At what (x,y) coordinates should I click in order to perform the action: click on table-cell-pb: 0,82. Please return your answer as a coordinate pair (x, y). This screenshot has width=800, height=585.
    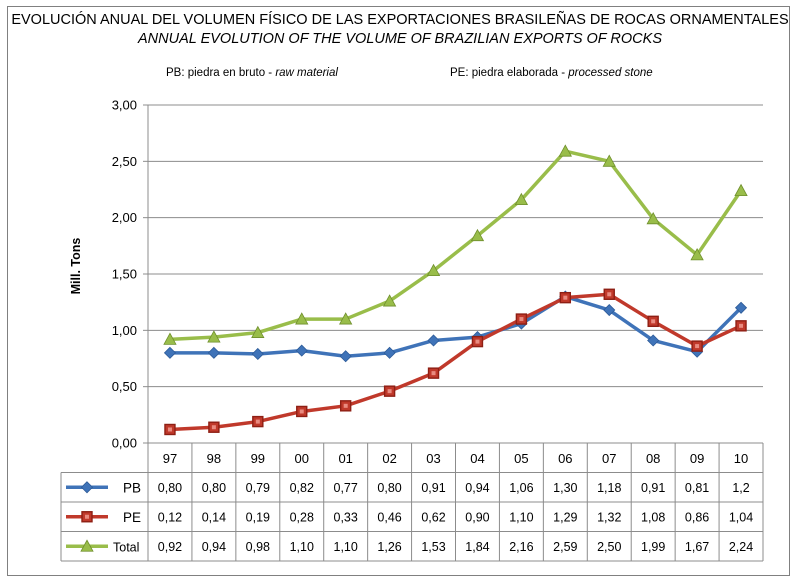
    Looking at the image, I should click on (302, 488).